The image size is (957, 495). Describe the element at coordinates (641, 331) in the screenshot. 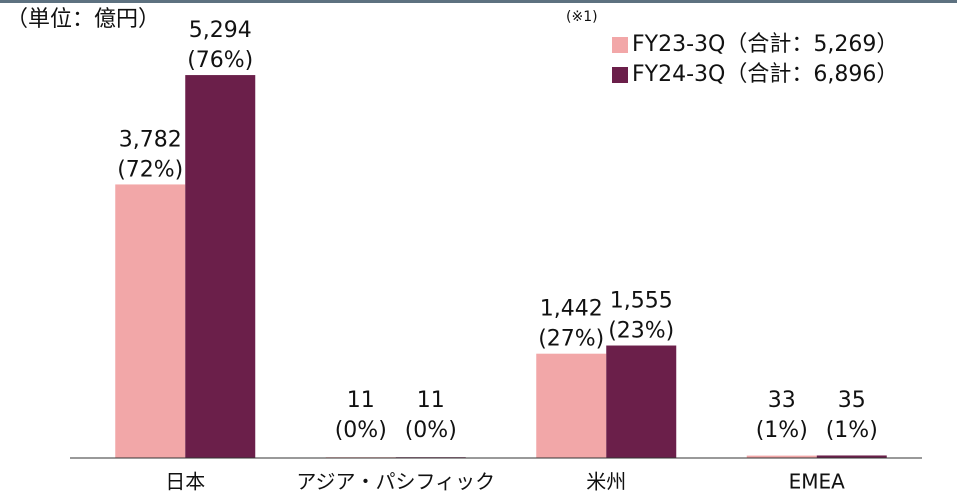

I see `share-label: (23%)` at that location.